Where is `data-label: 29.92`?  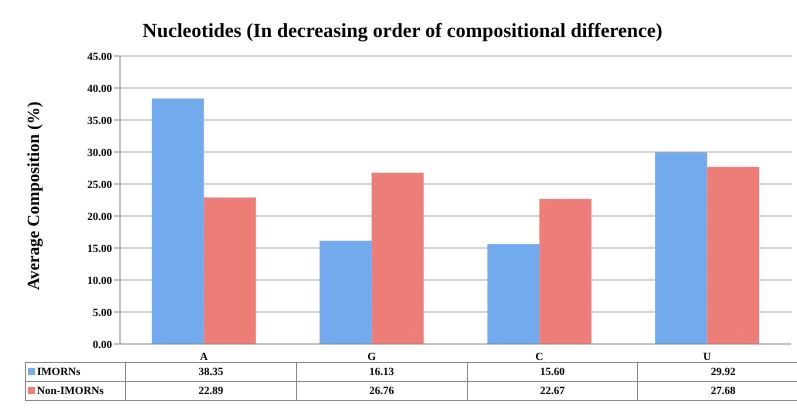 data-label: 29.92 is located at coordinates (717, 372).